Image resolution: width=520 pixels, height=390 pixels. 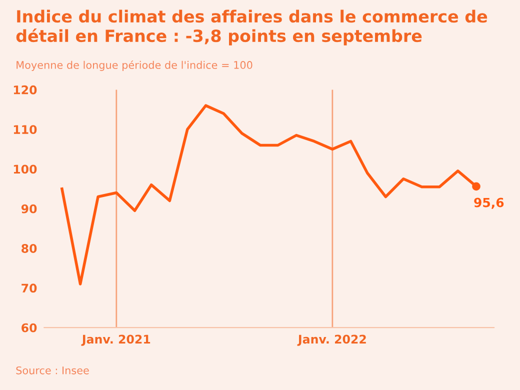 What do you see at coordinates (29, 327) in the screenshot?
I see `y-tick-label: 60` at bounding box center [29, 327].